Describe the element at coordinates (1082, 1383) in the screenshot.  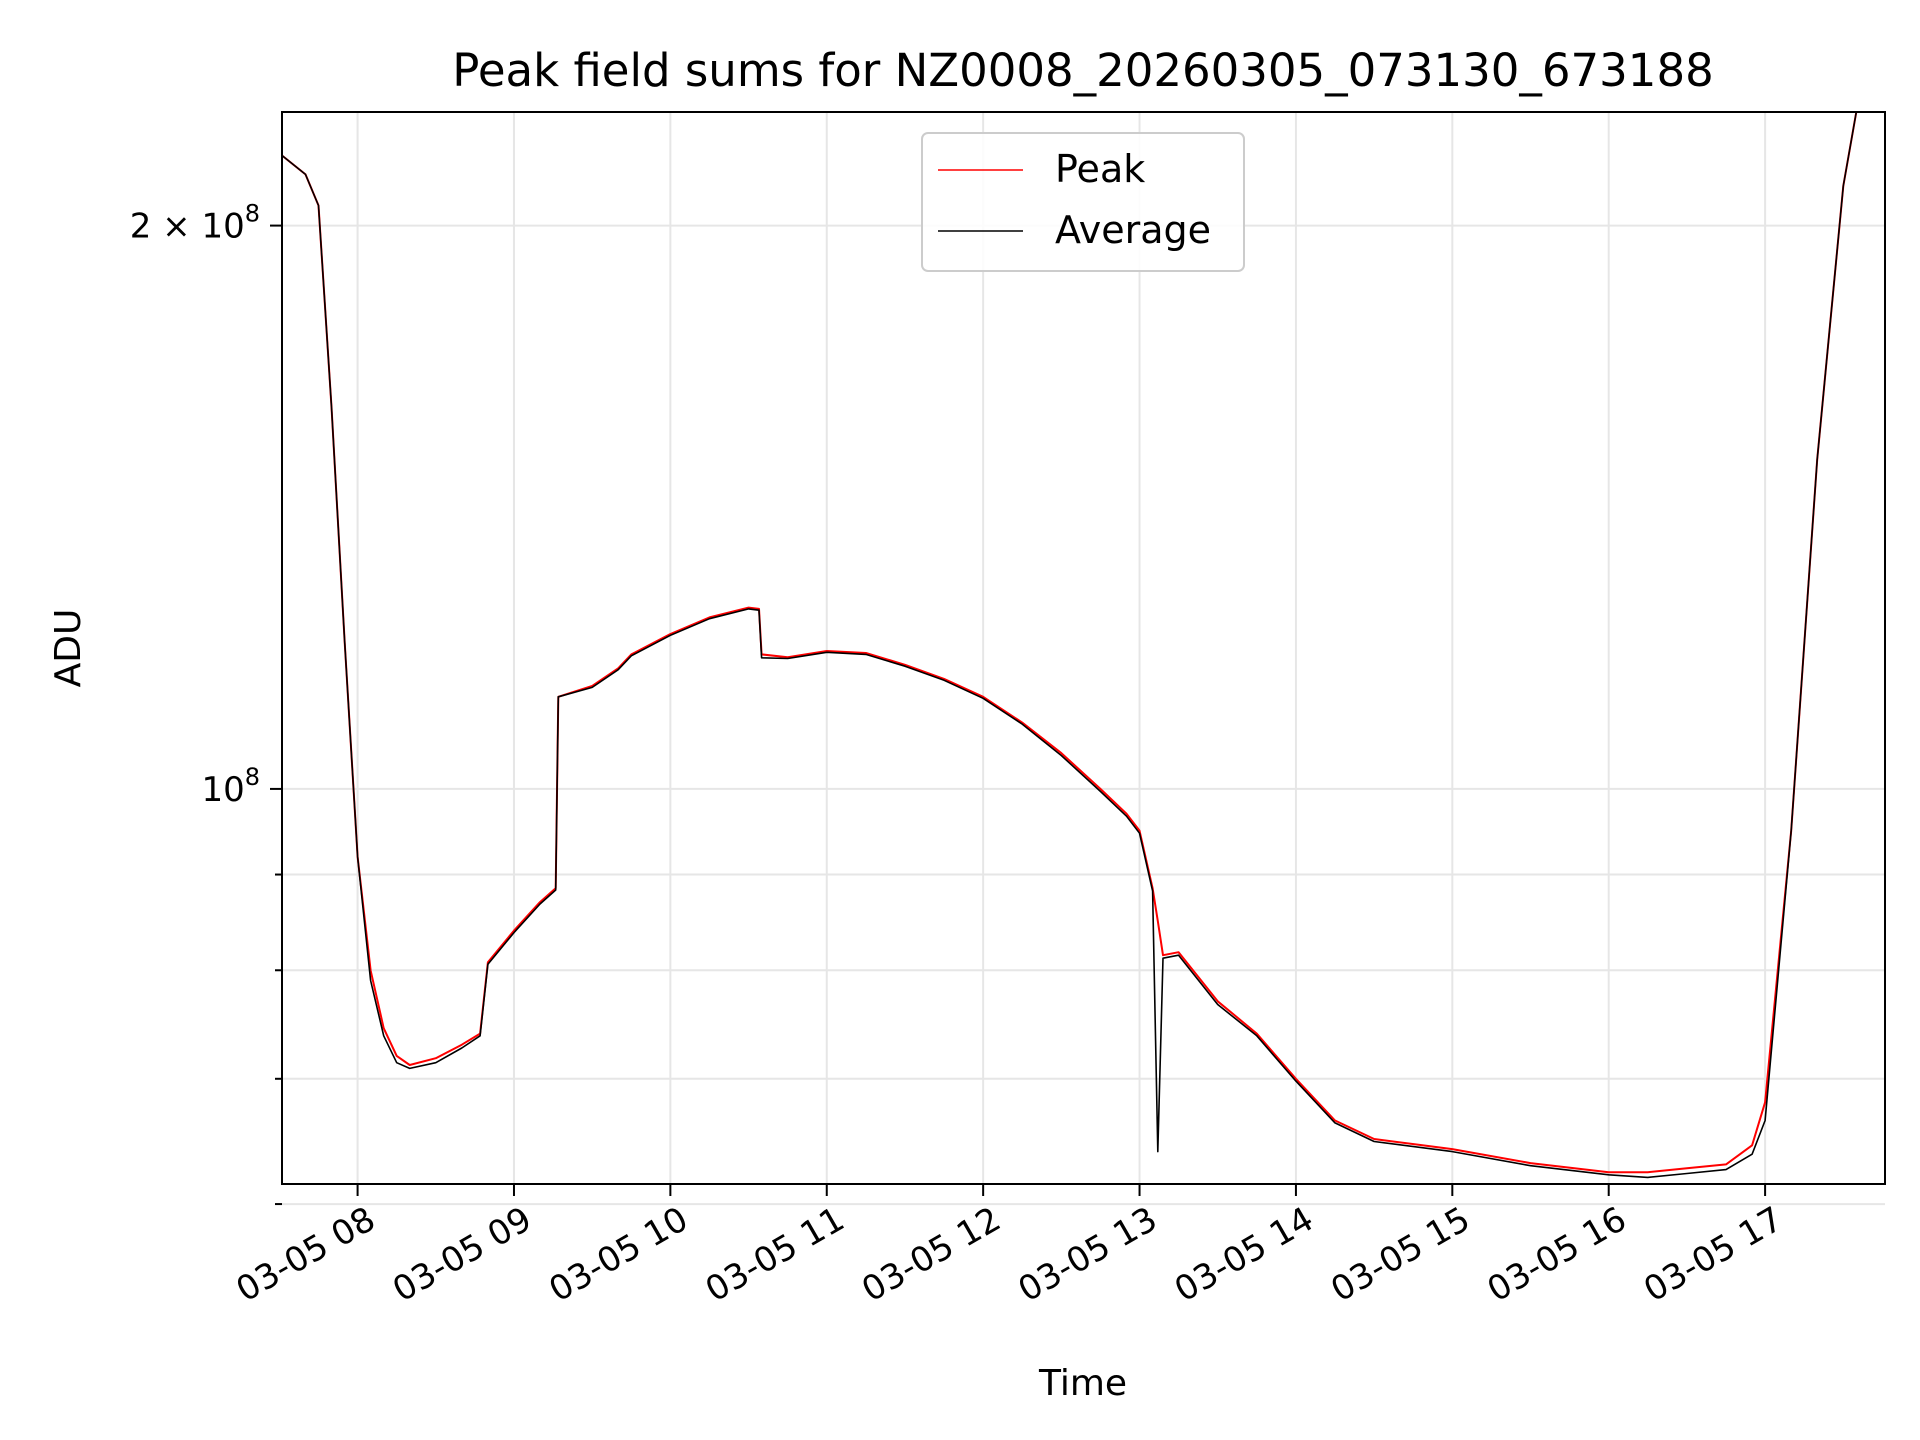
I see `x-axis-label: Time` at that location.